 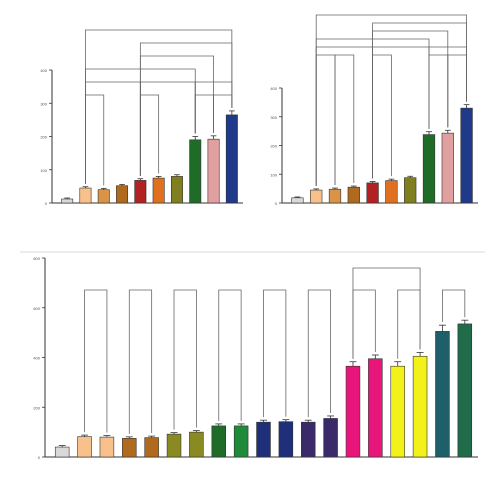 What do you see at coordinates (36, 308) in the screenshot?
I see `y-tick-label: 600` at bounding box center [36, 308].